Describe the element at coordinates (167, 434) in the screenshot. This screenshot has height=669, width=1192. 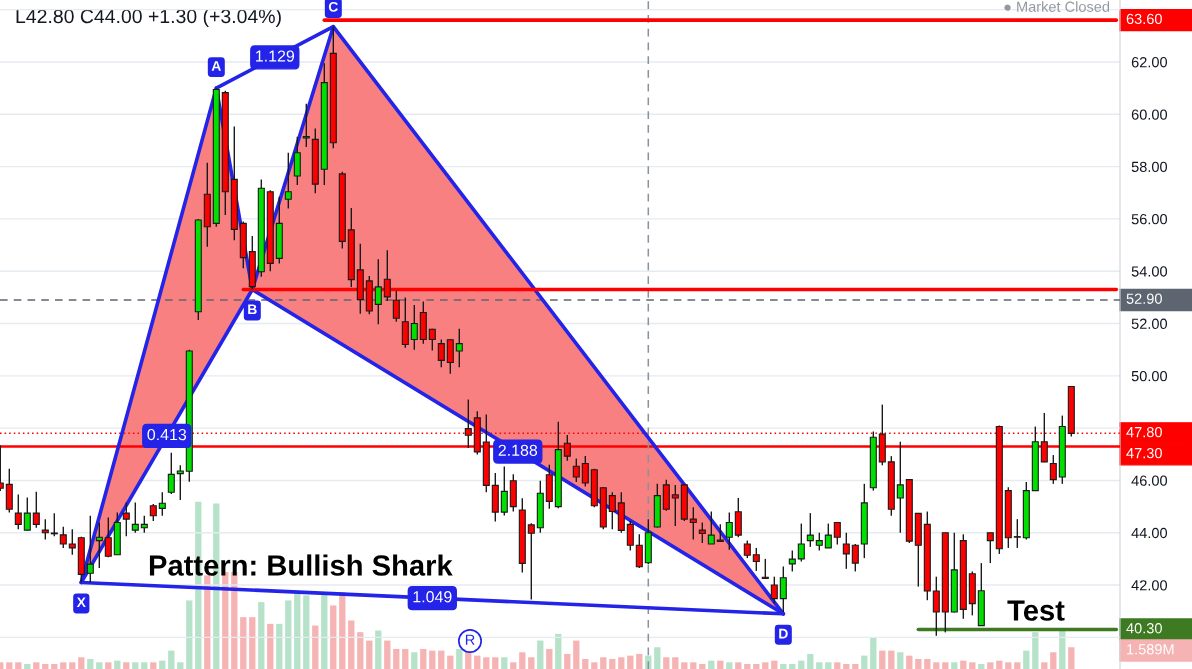
I see `annotation: 0.413` at that location.